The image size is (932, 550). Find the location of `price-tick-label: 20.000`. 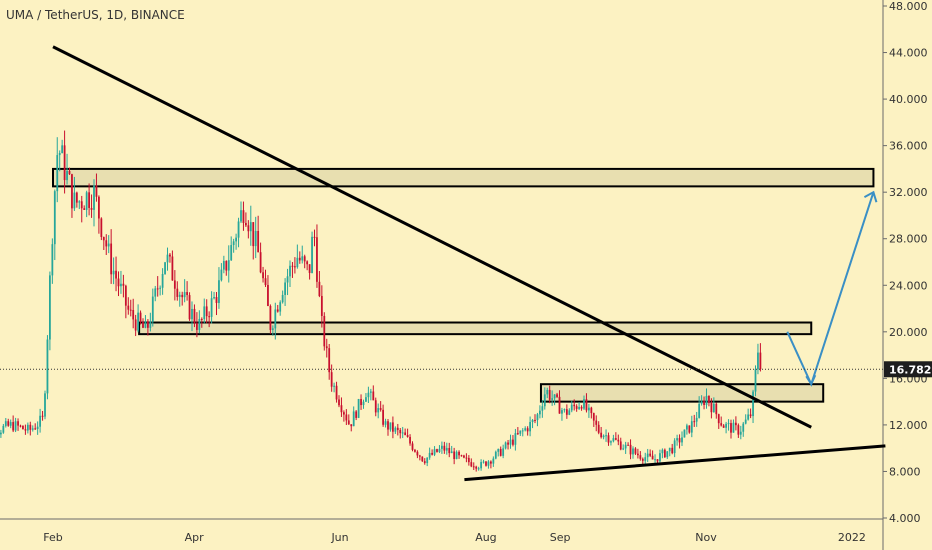

price-tick-label: 20.000 is located at coordinates (908, 332).